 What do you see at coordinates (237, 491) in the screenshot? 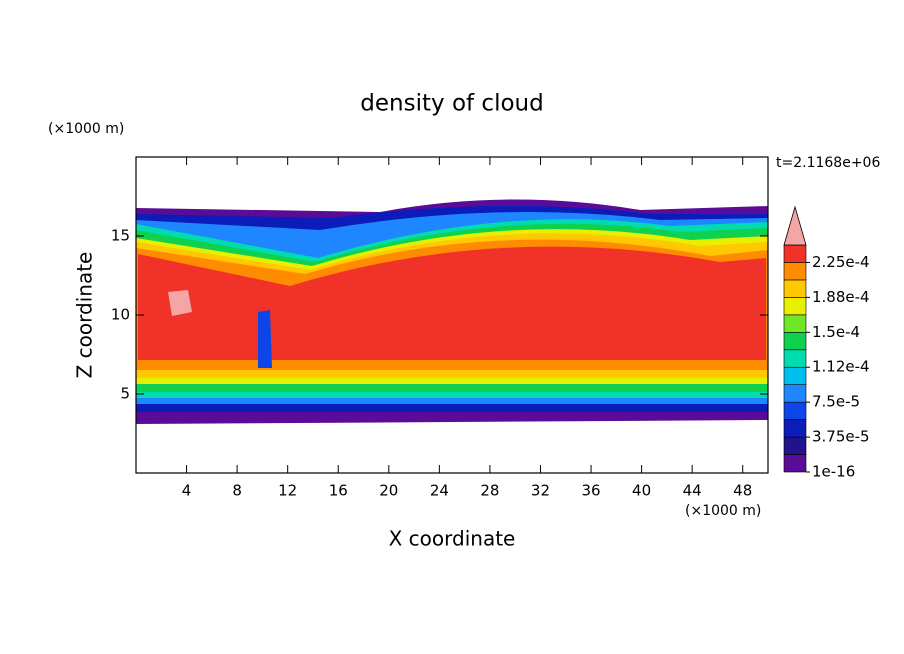
I see `x-tick-label: 8` at bounding box center [237, 491].